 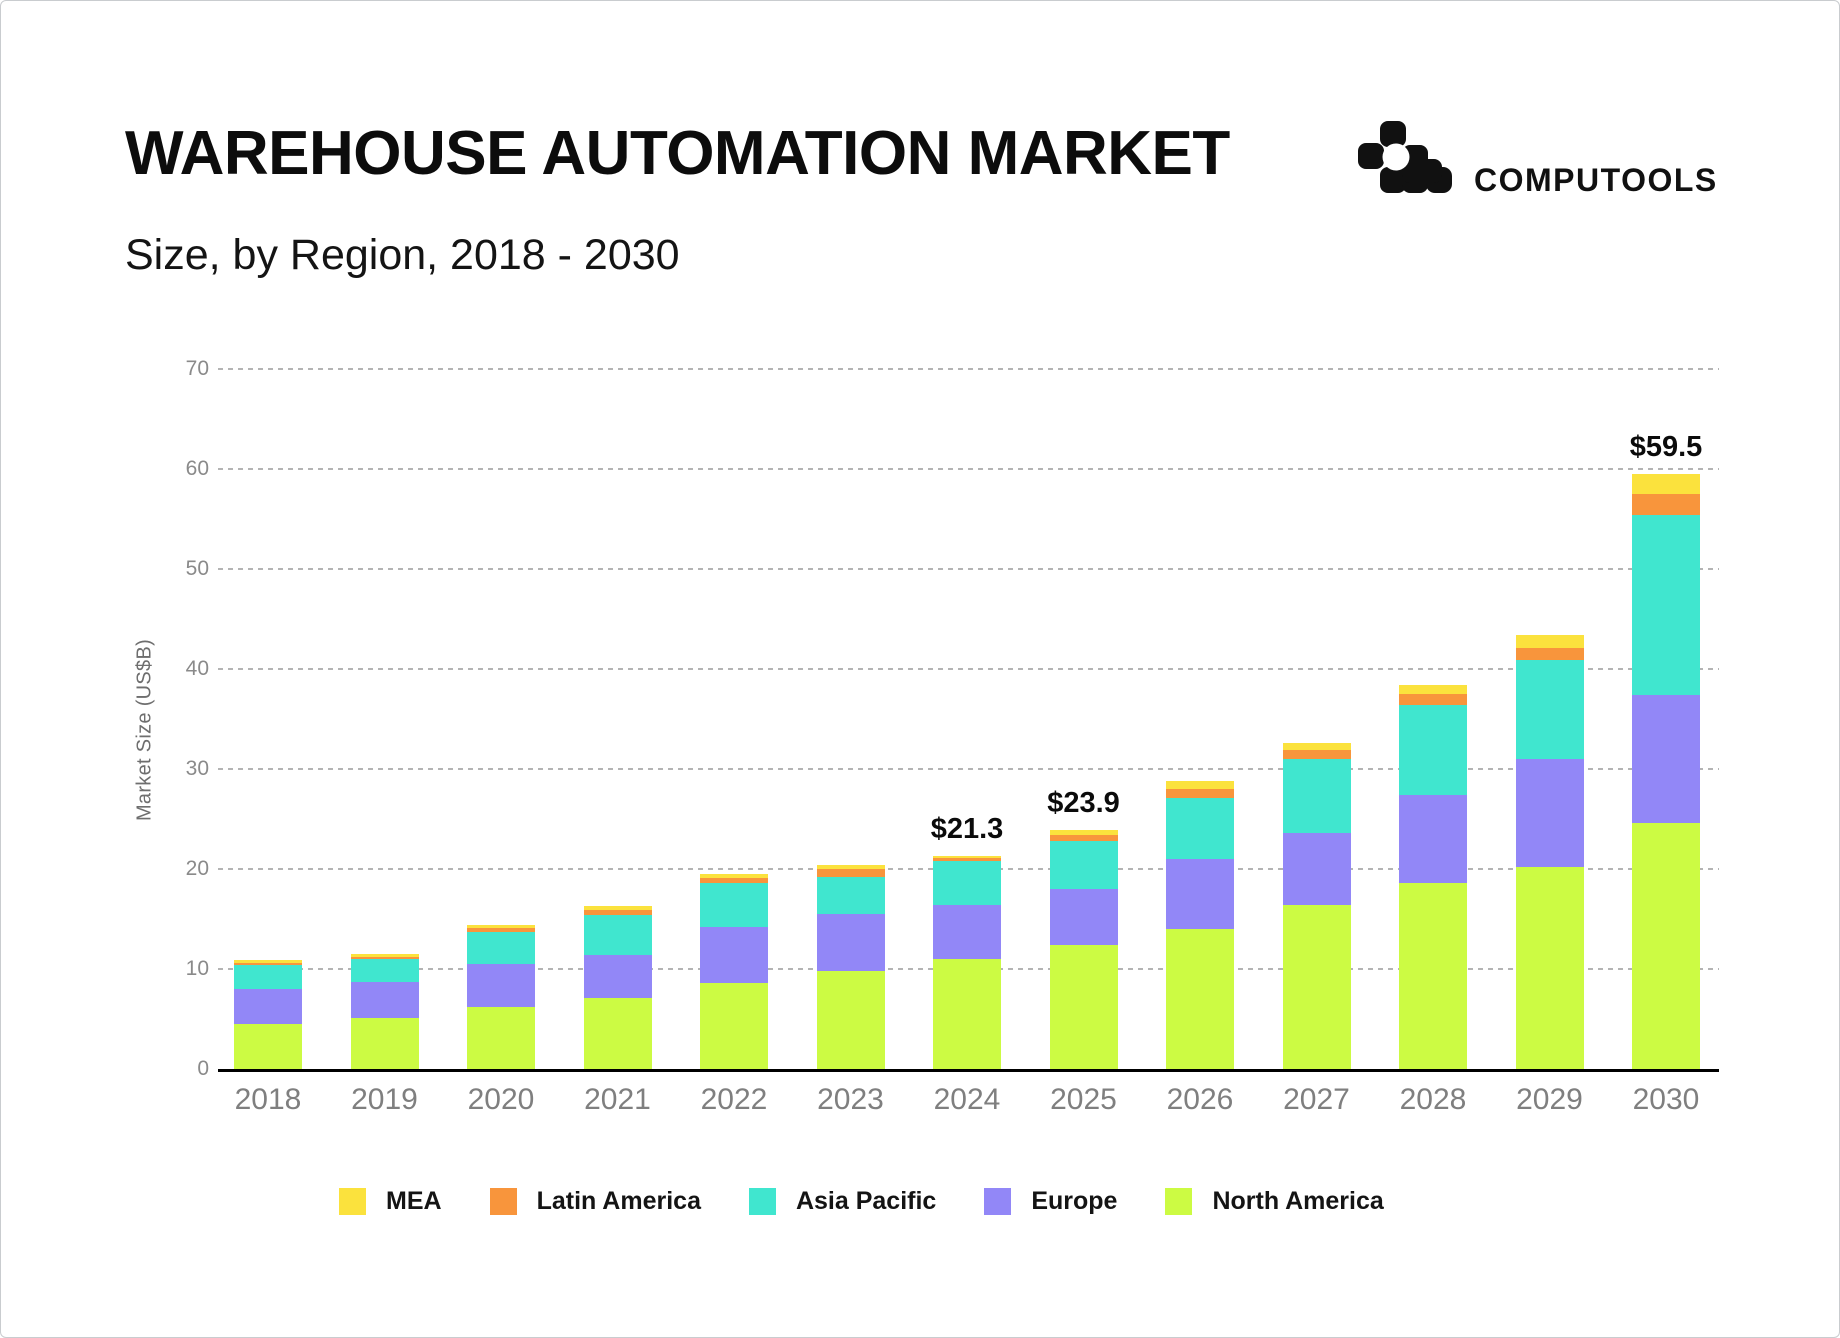 What do you see at coordinates (414, 1201) in the screenshot?
I see `legend-label: MEA` at bounding box center [414, 1201].